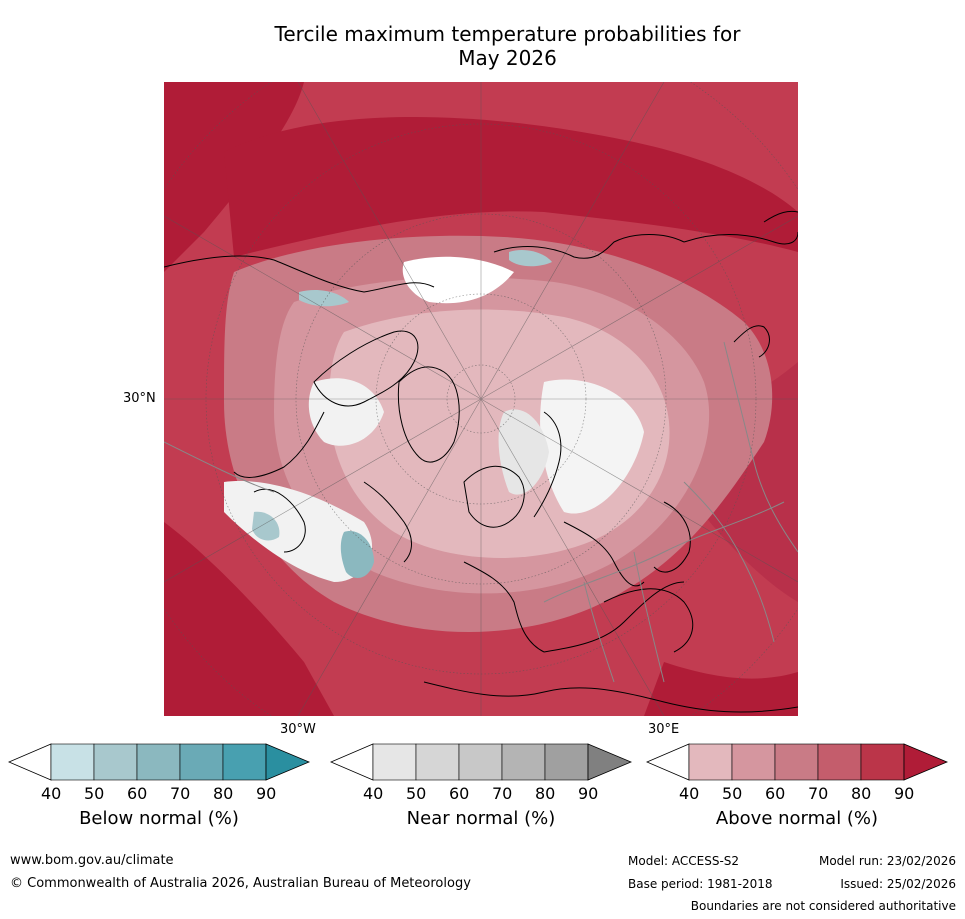  What do you see at coordinates (797, 818) in the screenshot?
I see `colorbar-title-above: Above normal (%)` at bounding box center [797, 818].